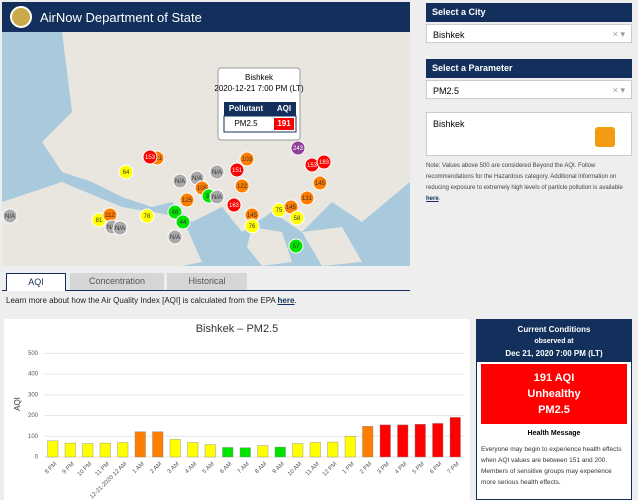 Image resolution: width=638 pixels, height=500 pixels. I want to click on learn-more-end: ., so click(295, 300).